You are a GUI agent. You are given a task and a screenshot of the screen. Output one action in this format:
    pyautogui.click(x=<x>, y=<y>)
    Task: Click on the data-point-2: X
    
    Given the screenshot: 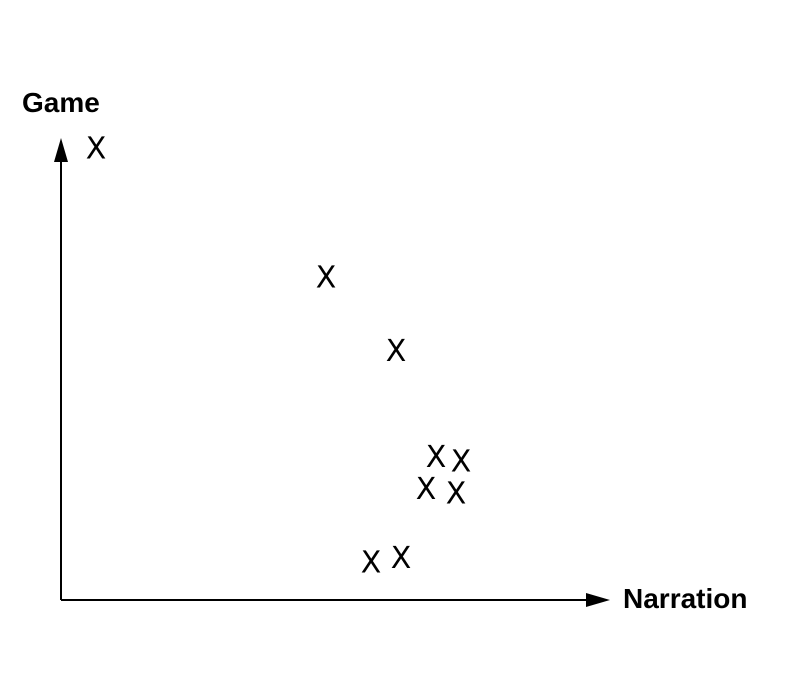 What is the action you would take?
    pyautogui.click(x=326, y=278)
    